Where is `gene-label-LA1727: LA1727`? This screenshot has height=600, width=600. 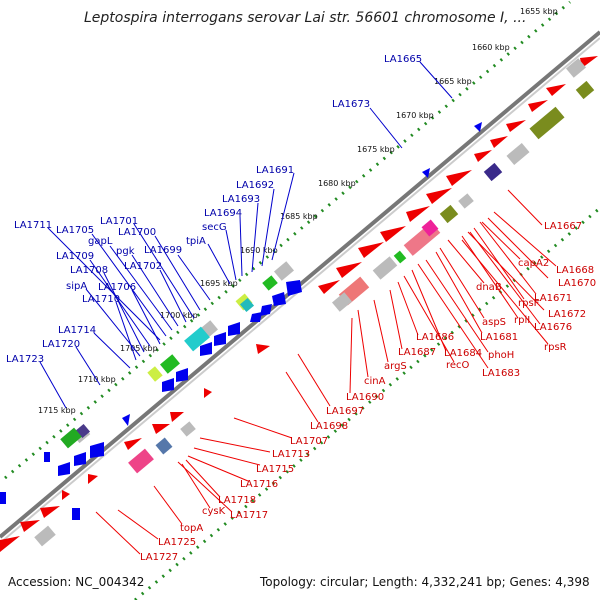
gene-label-LA1727: LA1727 is located at coordinates (159, 557).